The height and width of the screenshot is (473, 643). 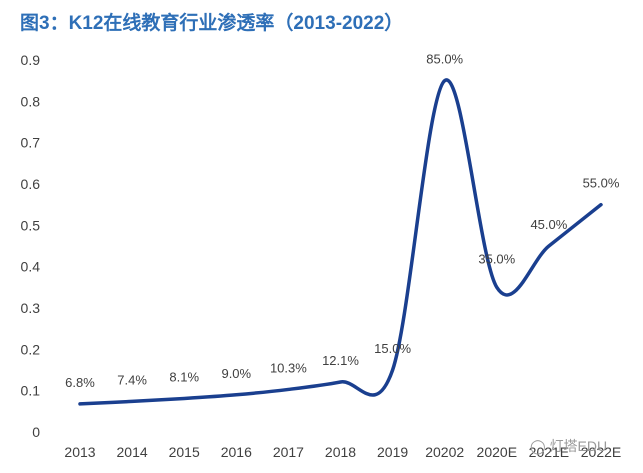 I want to click on y-tick-label: 0.3, so click(x=31, y=308).